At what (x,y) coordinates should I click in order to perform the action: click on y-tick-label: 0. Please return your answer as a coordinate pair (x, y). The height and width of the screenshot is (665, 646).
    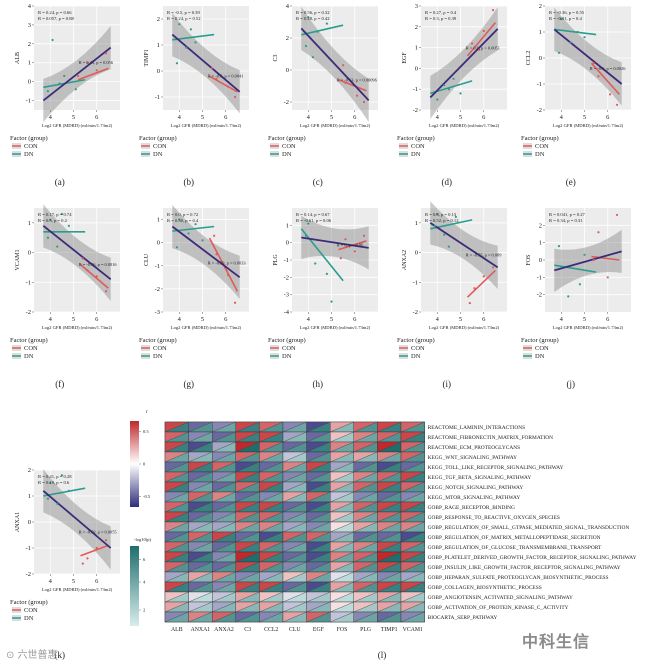
    Looking at the image, I should click on (29, 82).